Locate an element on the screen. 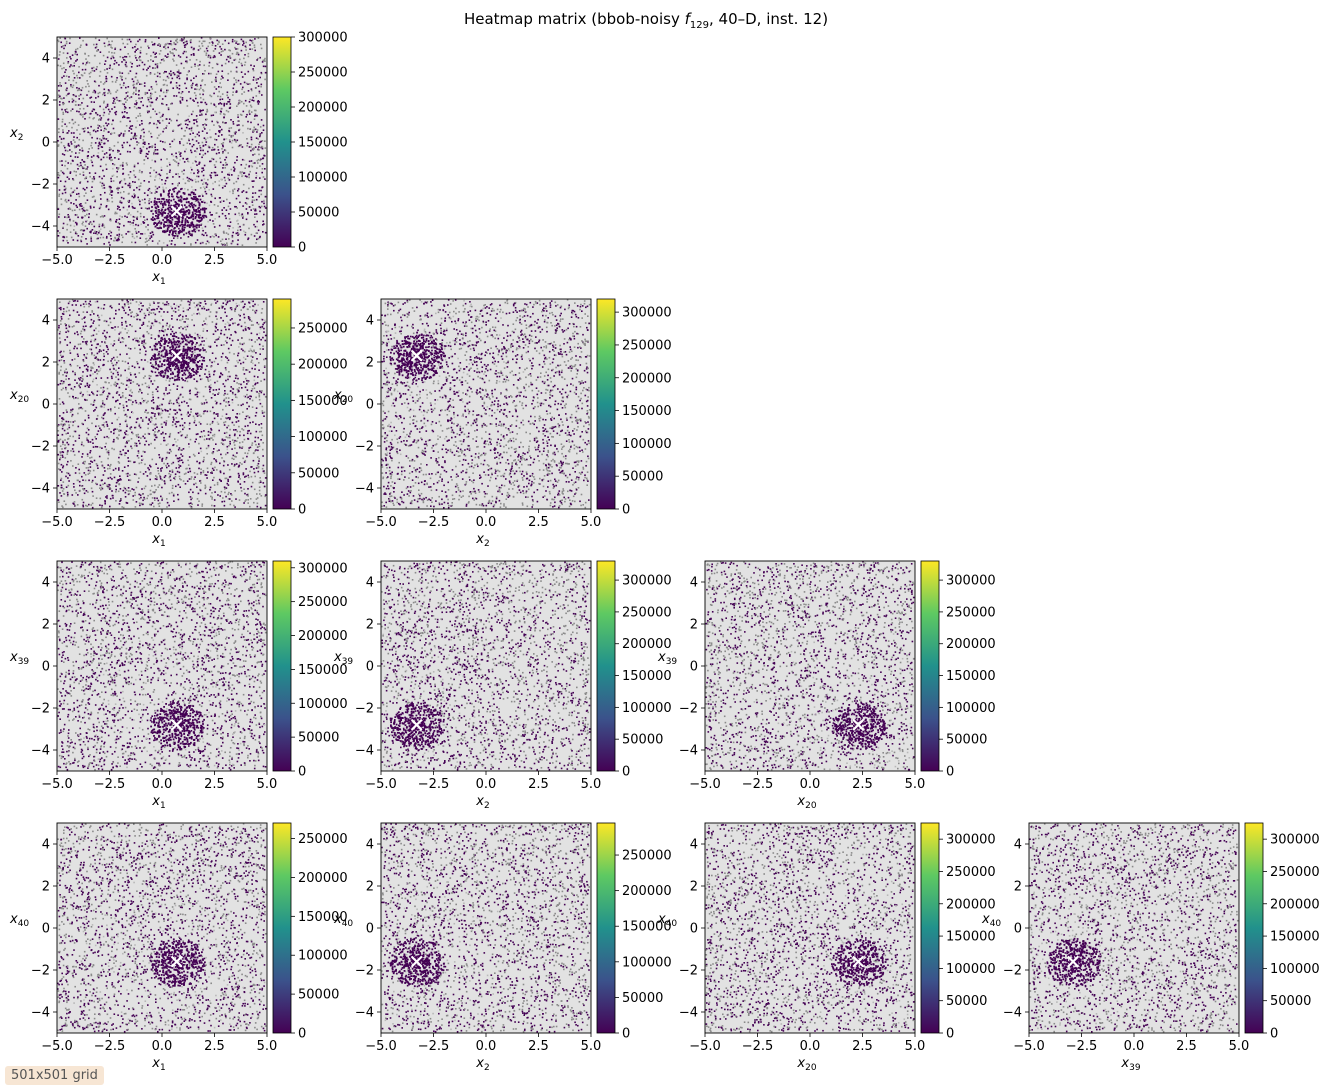 The image size is (1333, 1091). y-tick-label: −2 is located at coordinates (40, 185).